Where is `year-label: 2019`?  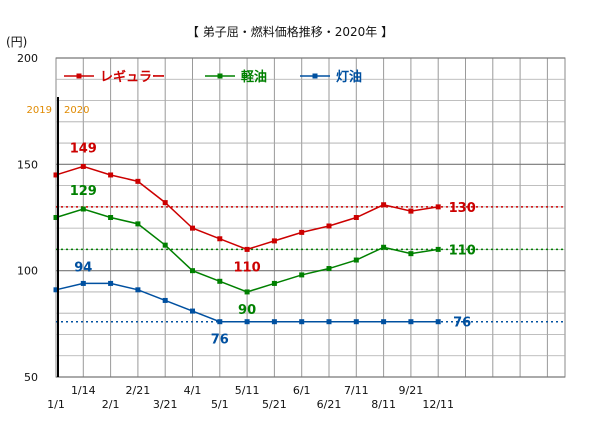 year-label: 2019 is located at coordinates (39, 110).